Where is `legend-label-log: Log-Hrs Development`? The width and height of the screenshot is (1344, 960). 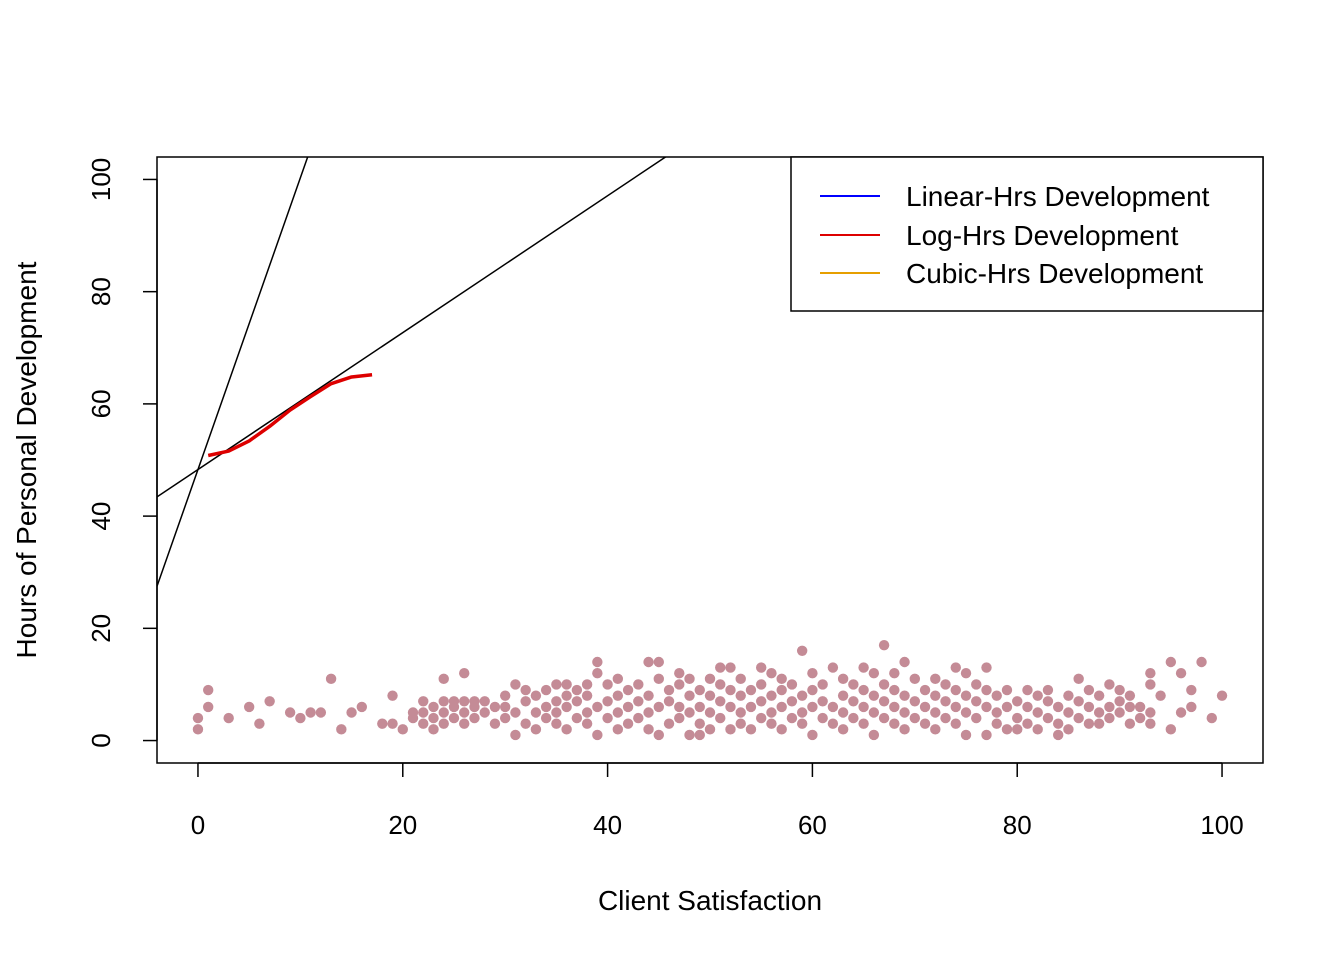 legend-label-log: Log-Hrs Development is located at coordinates (1042, 235).